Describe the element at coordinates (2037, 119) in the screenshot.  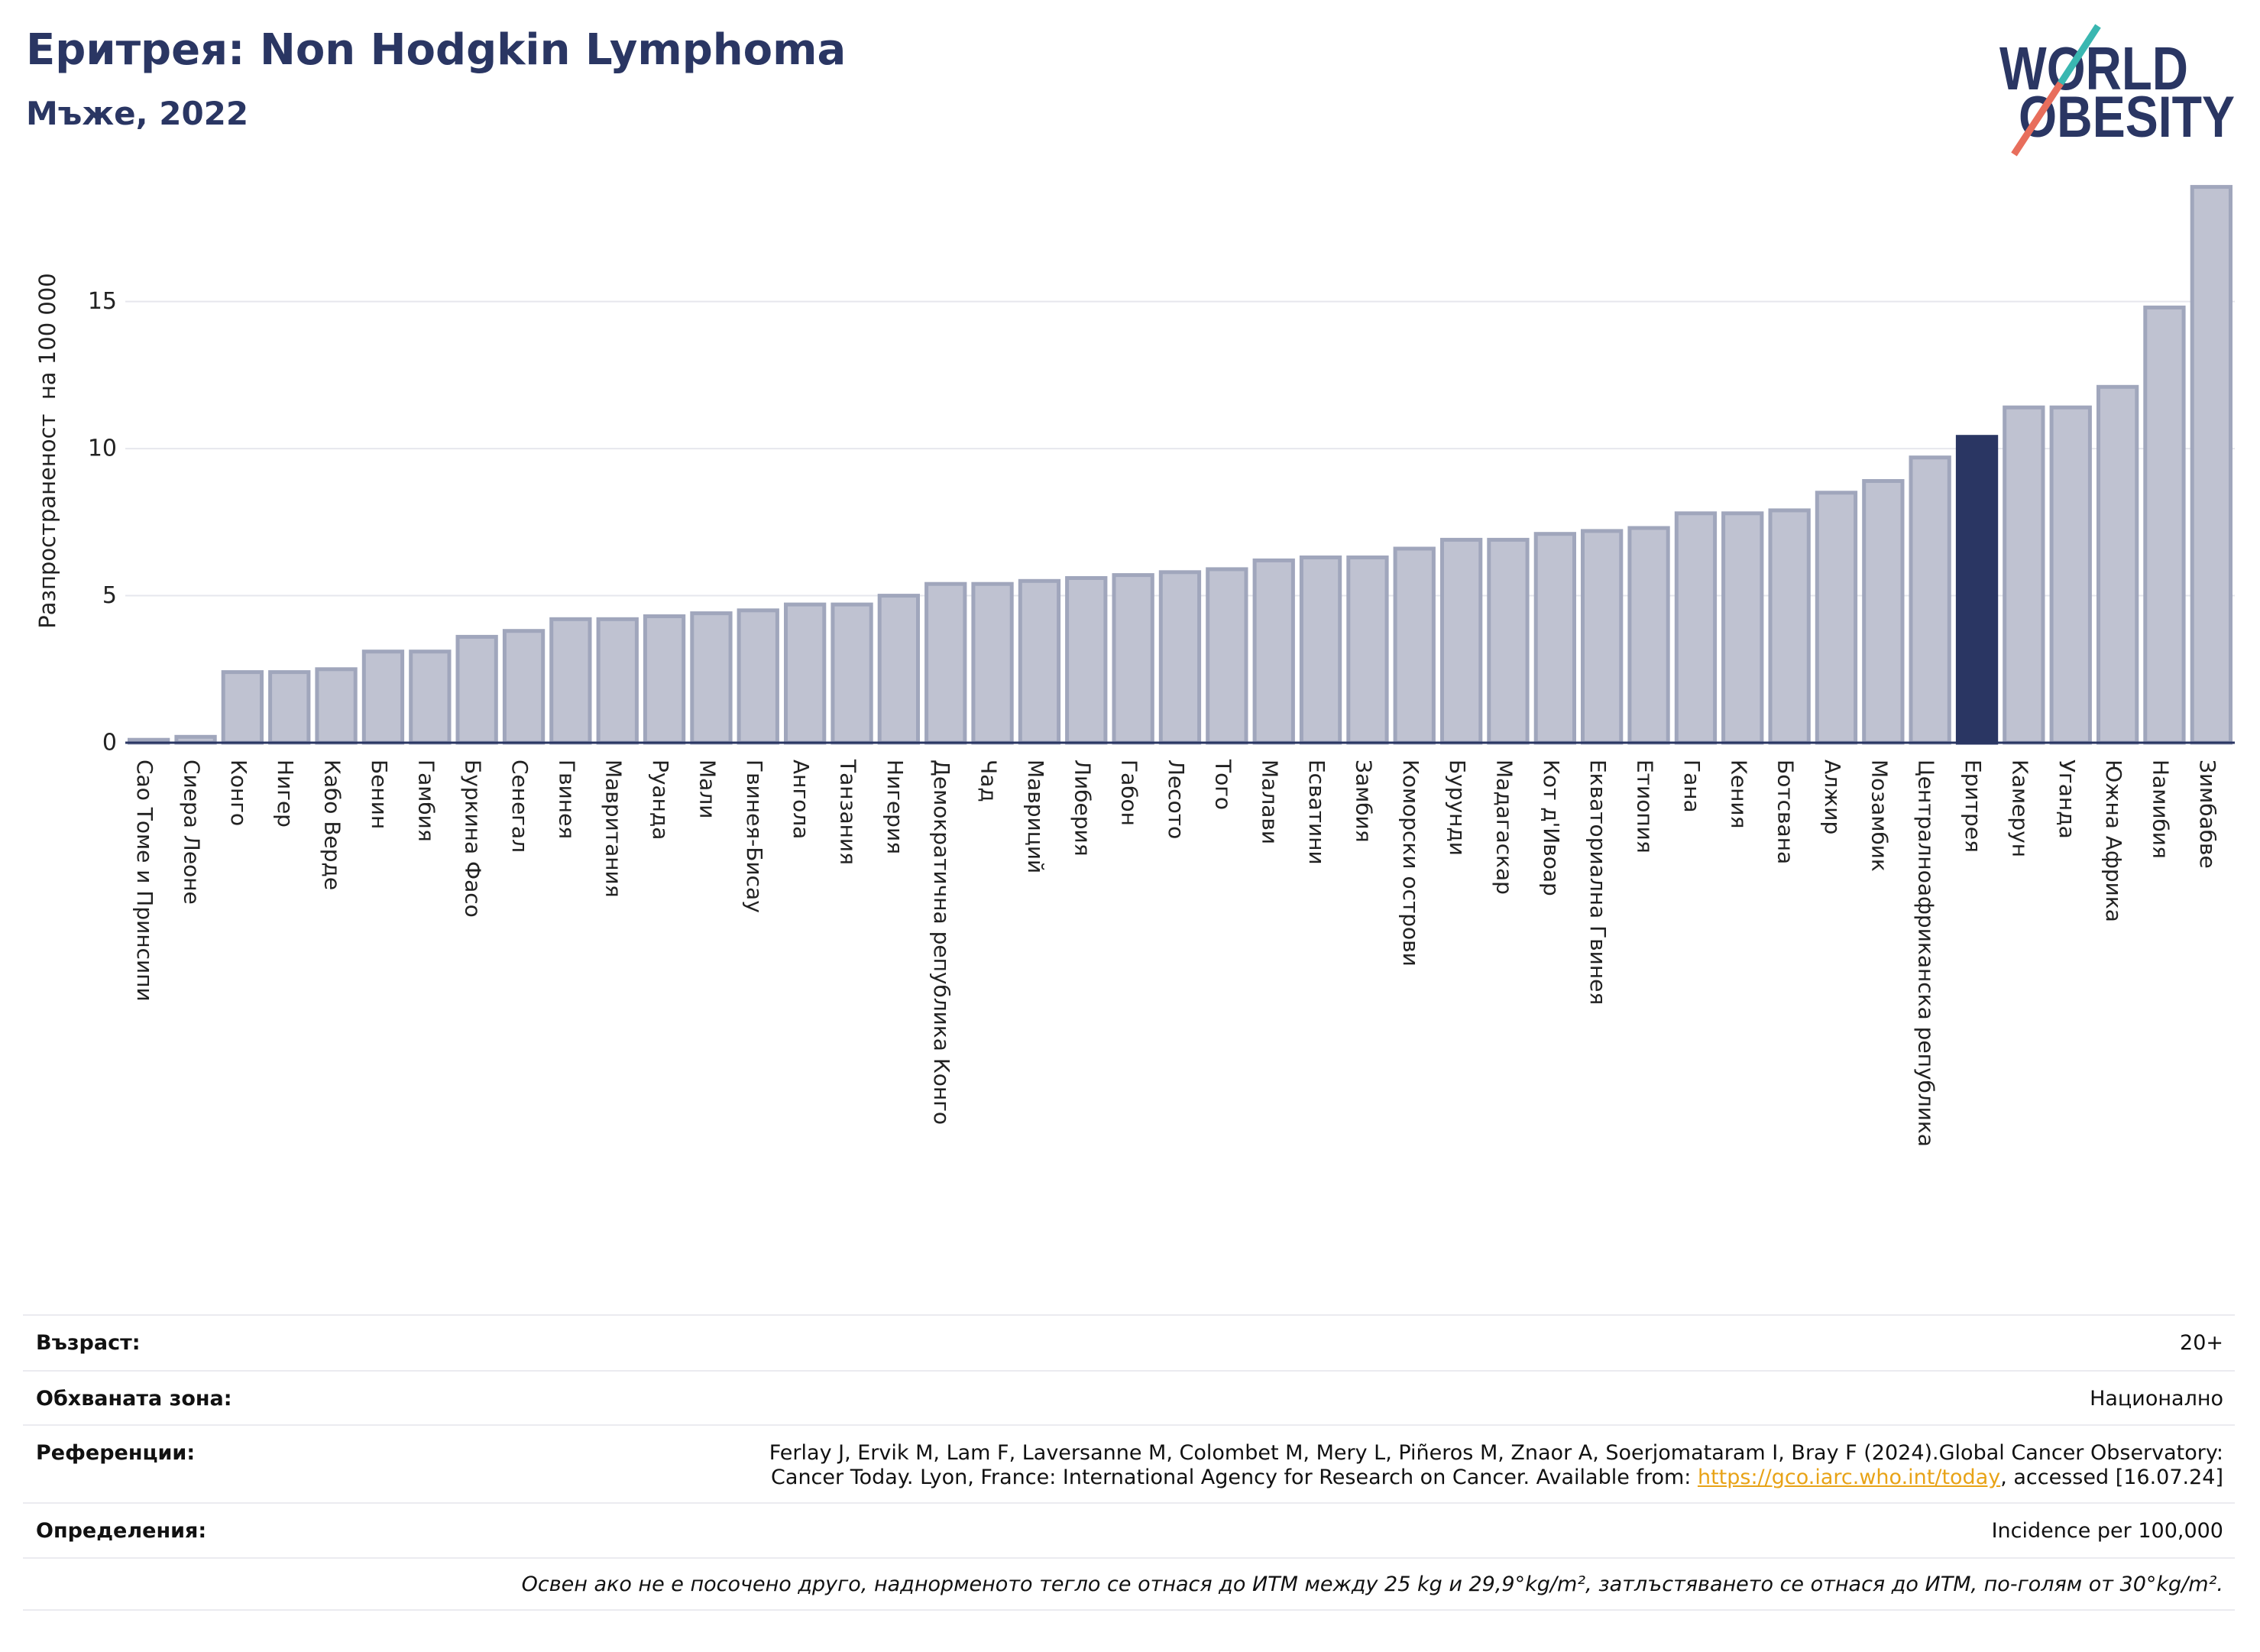
I see `logo-slash-coral` at that location.